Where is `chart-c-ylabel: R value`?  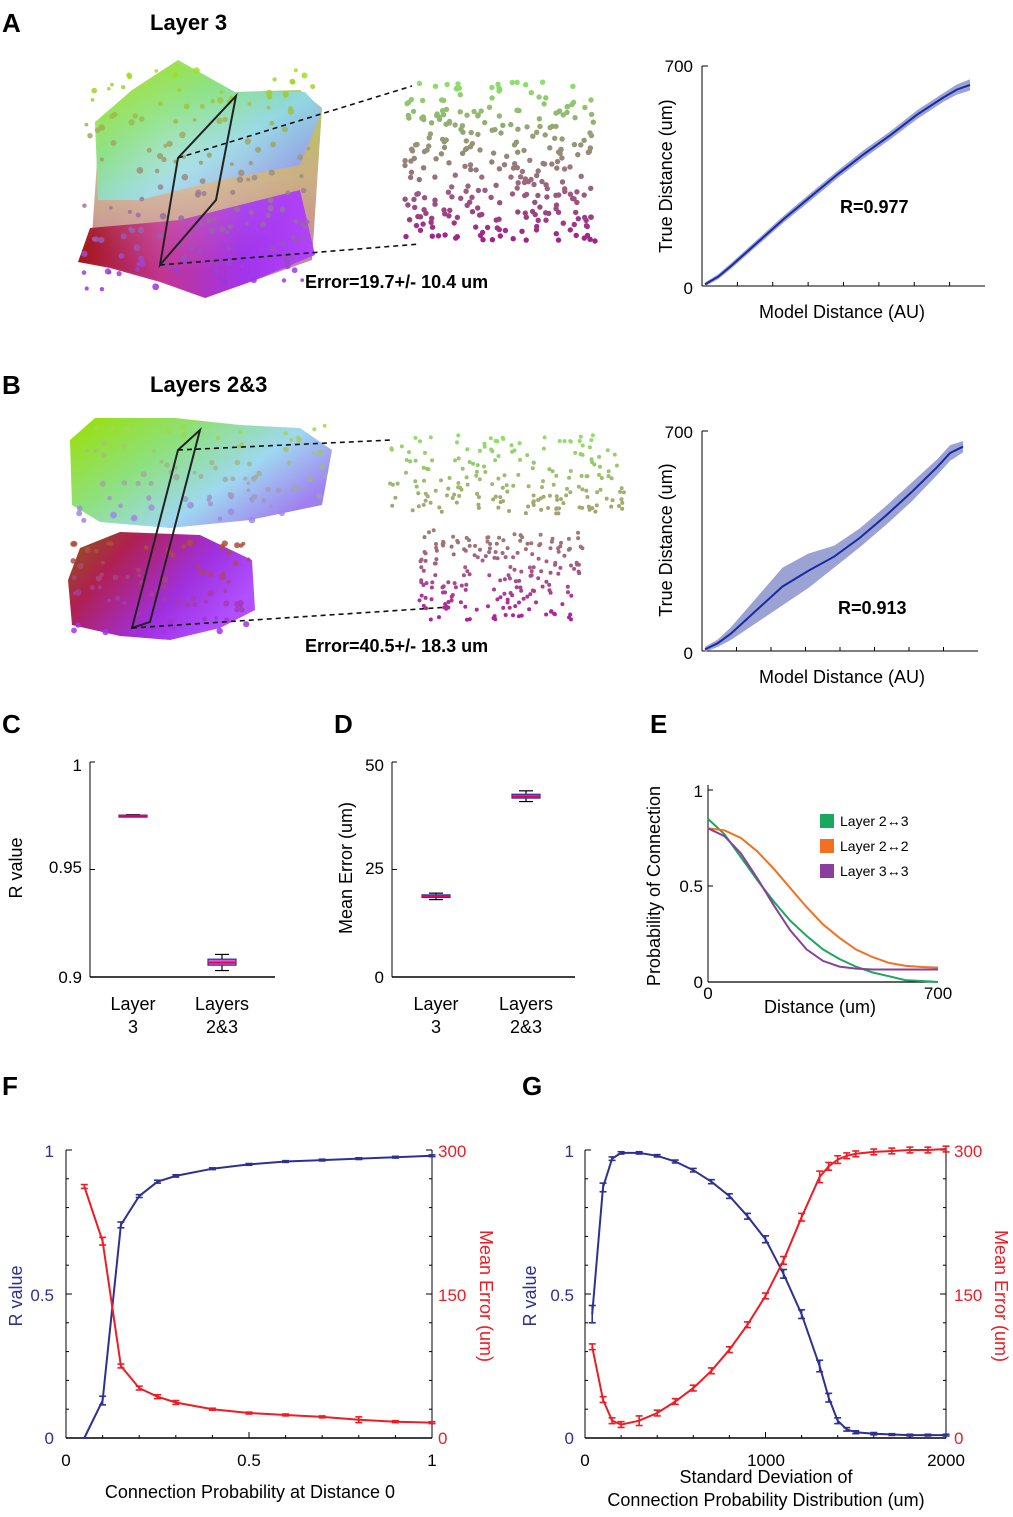
chart-c-ylabel: R value is located at coordinates (16, 867).